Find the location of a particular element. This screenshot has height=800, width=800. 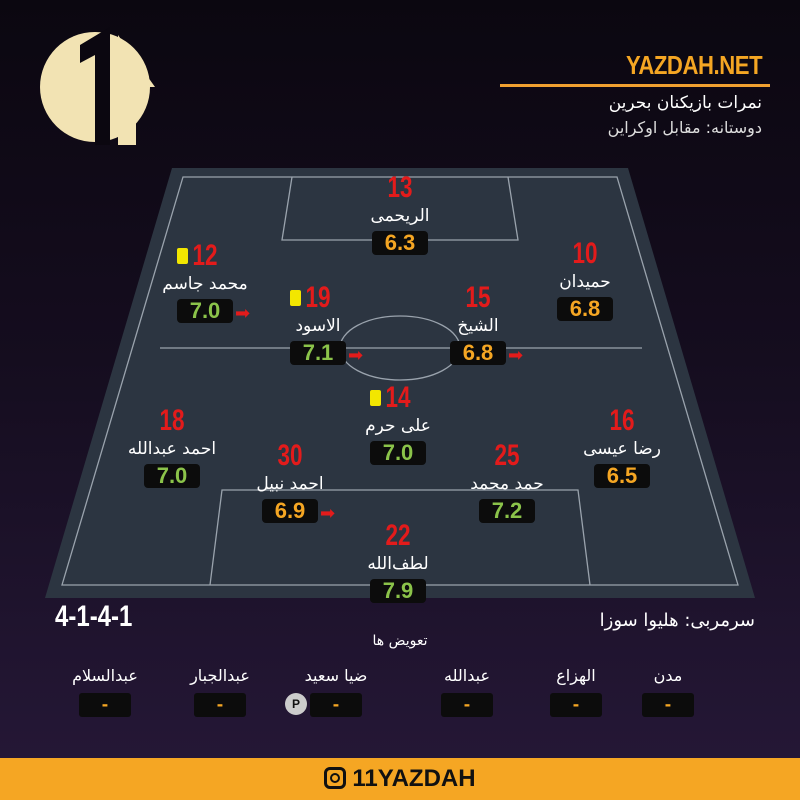

subs-title: تعویض ها is located at coordinates (400, 641).